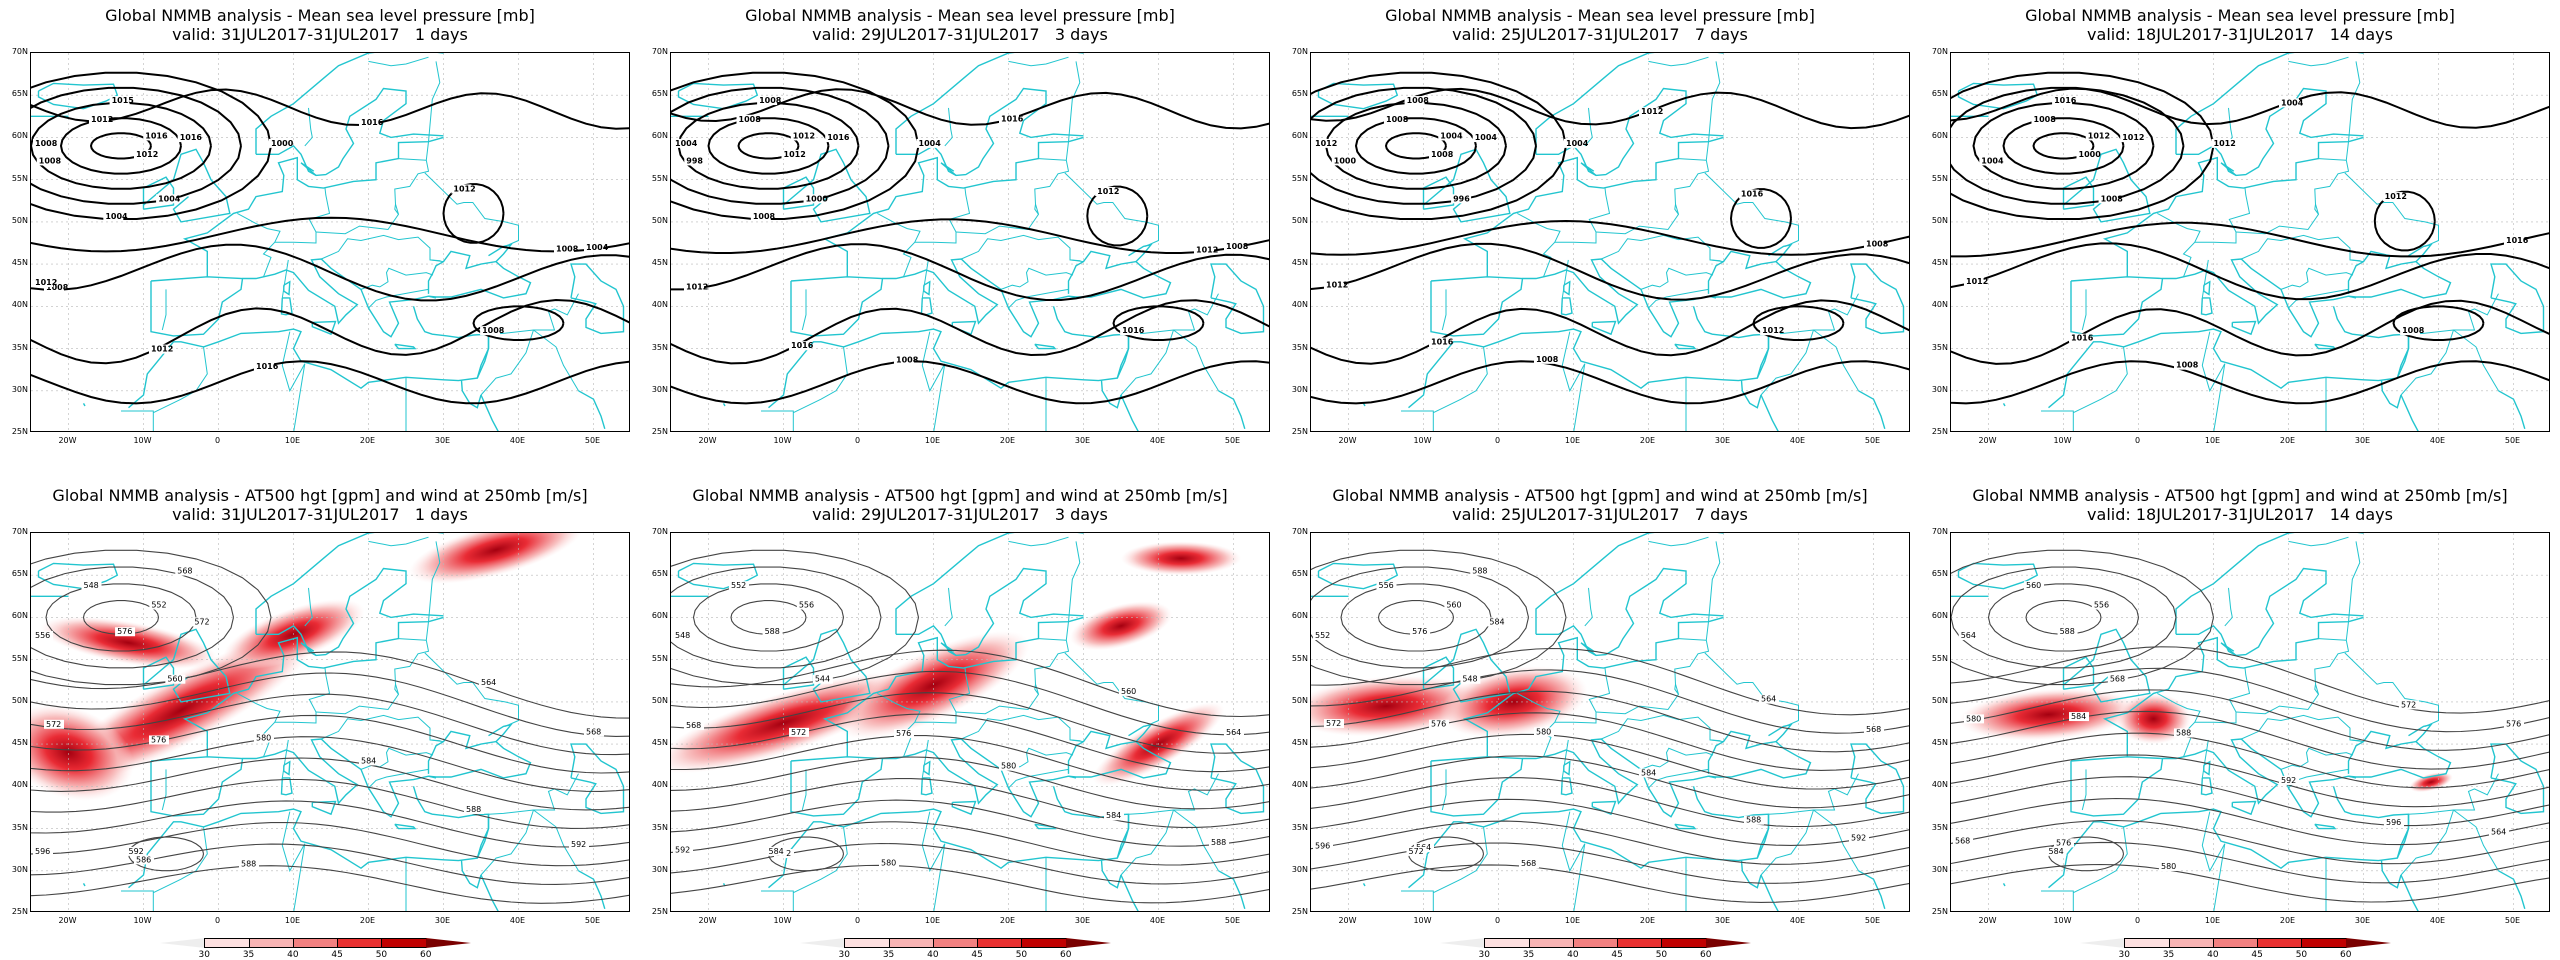 The height and width of the screenshot is (960, 2560). What do you see at coordinates (517, 440) in the screenshot?
I see `lon-label: 40E` at bounding box center [517, 440].